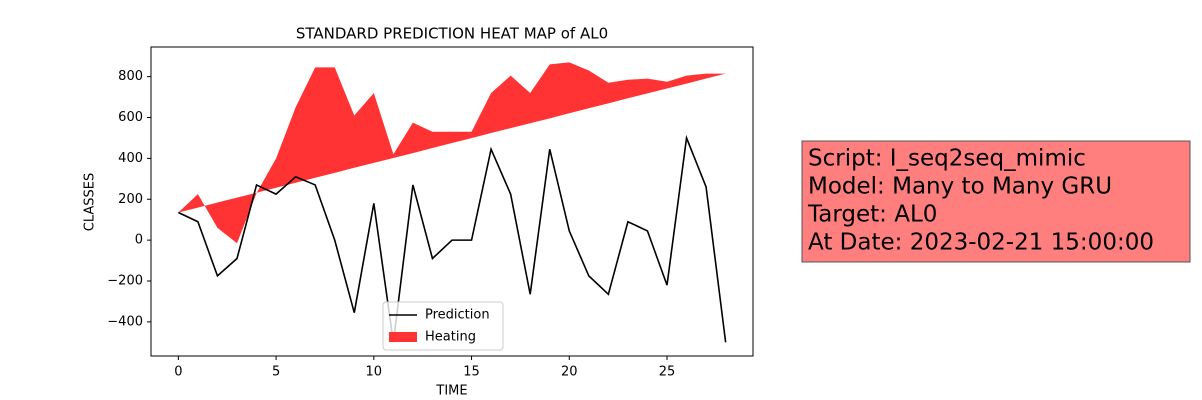 The height and width of the screenshot is (400, 1202). I want to click on x-tick-label: 0, so click(178, 372).